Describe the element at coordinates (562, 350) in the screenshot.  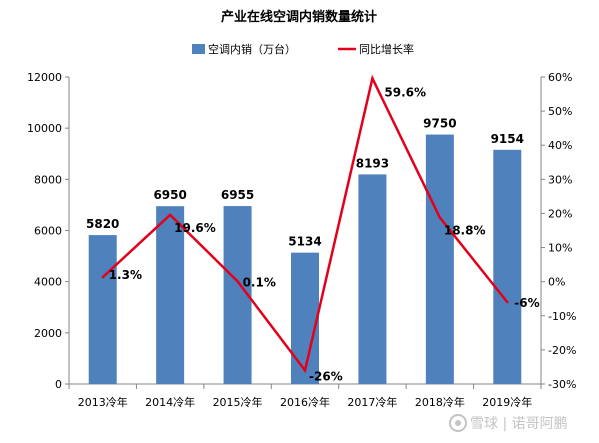
I see `right-tick-label: -20%` at that location.